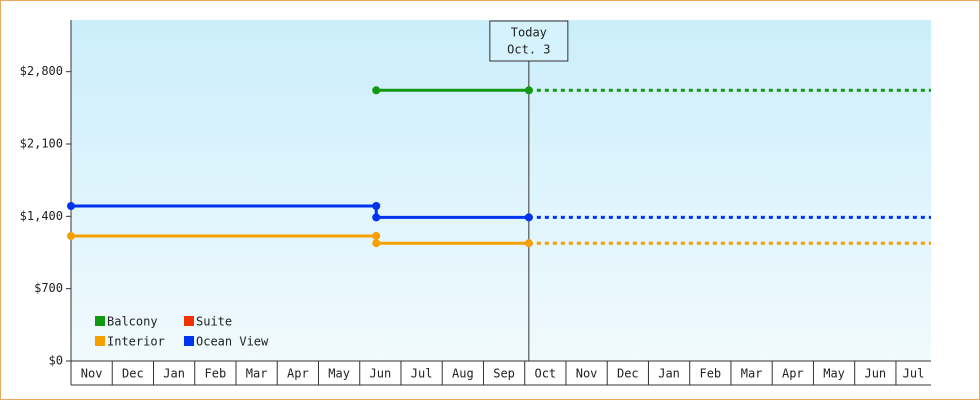 This screenshot has width=980, height=400. Describe the element at coordinates (529, 41) in the screenshot. I see `today-box` at that location.